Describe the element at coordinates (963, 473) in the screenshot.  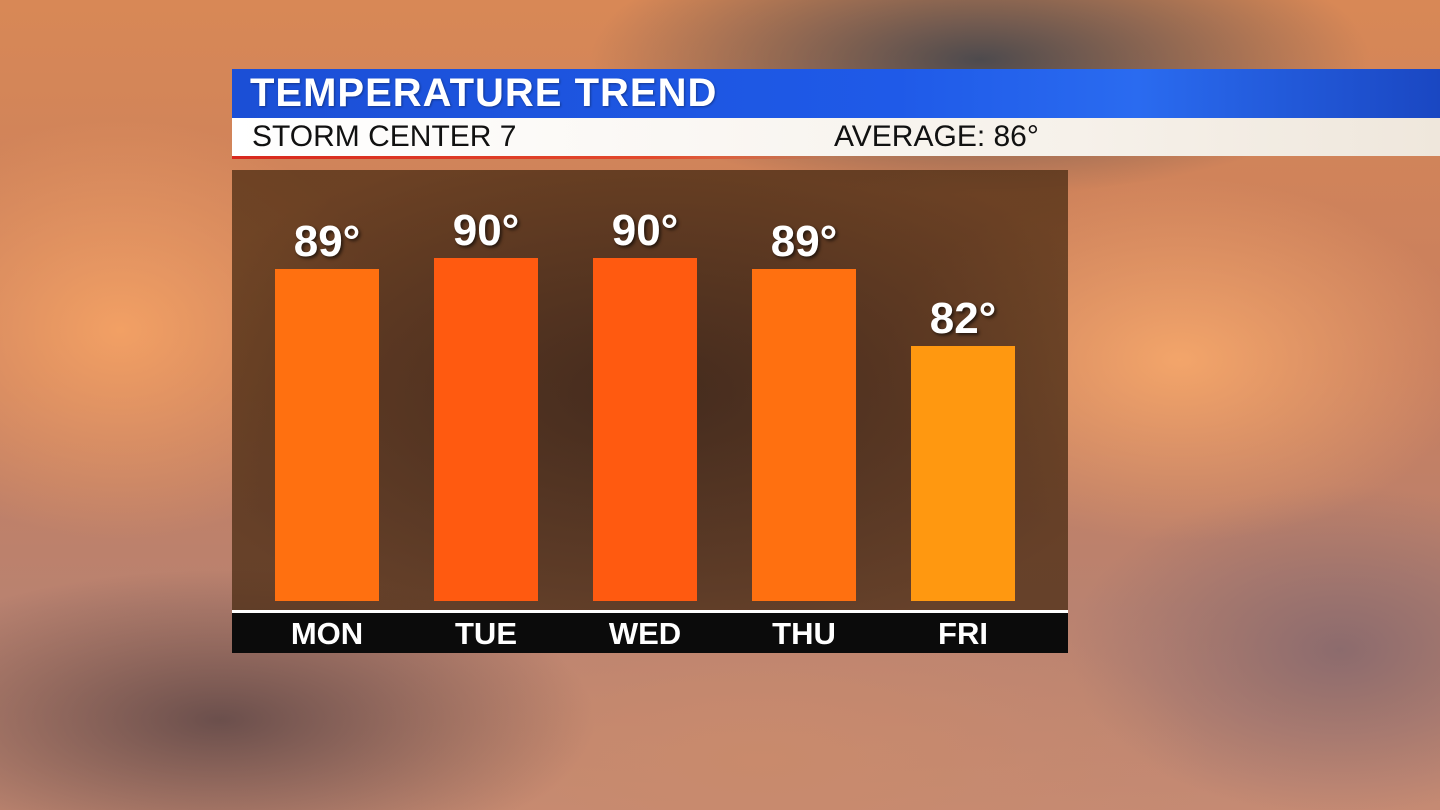
I see `bar-fri` at that location.